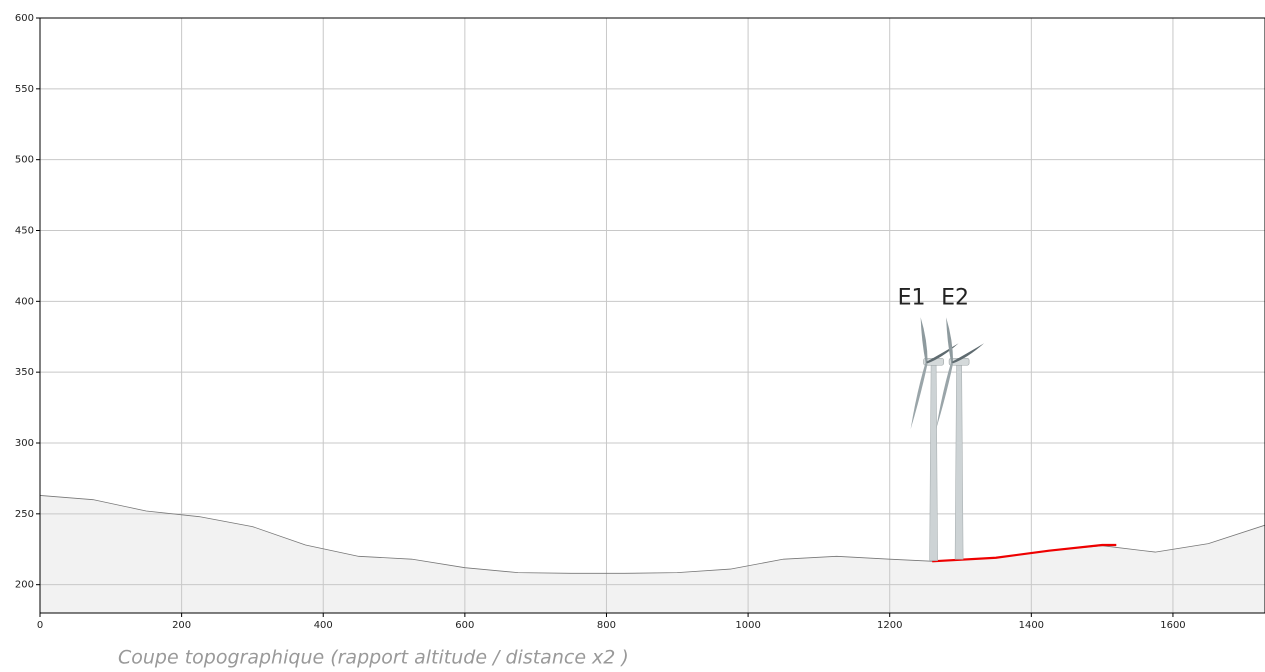 The width and height of the screenshot is (1265, 672). I want to click on y-tick-label: 200, so click(24, 585).